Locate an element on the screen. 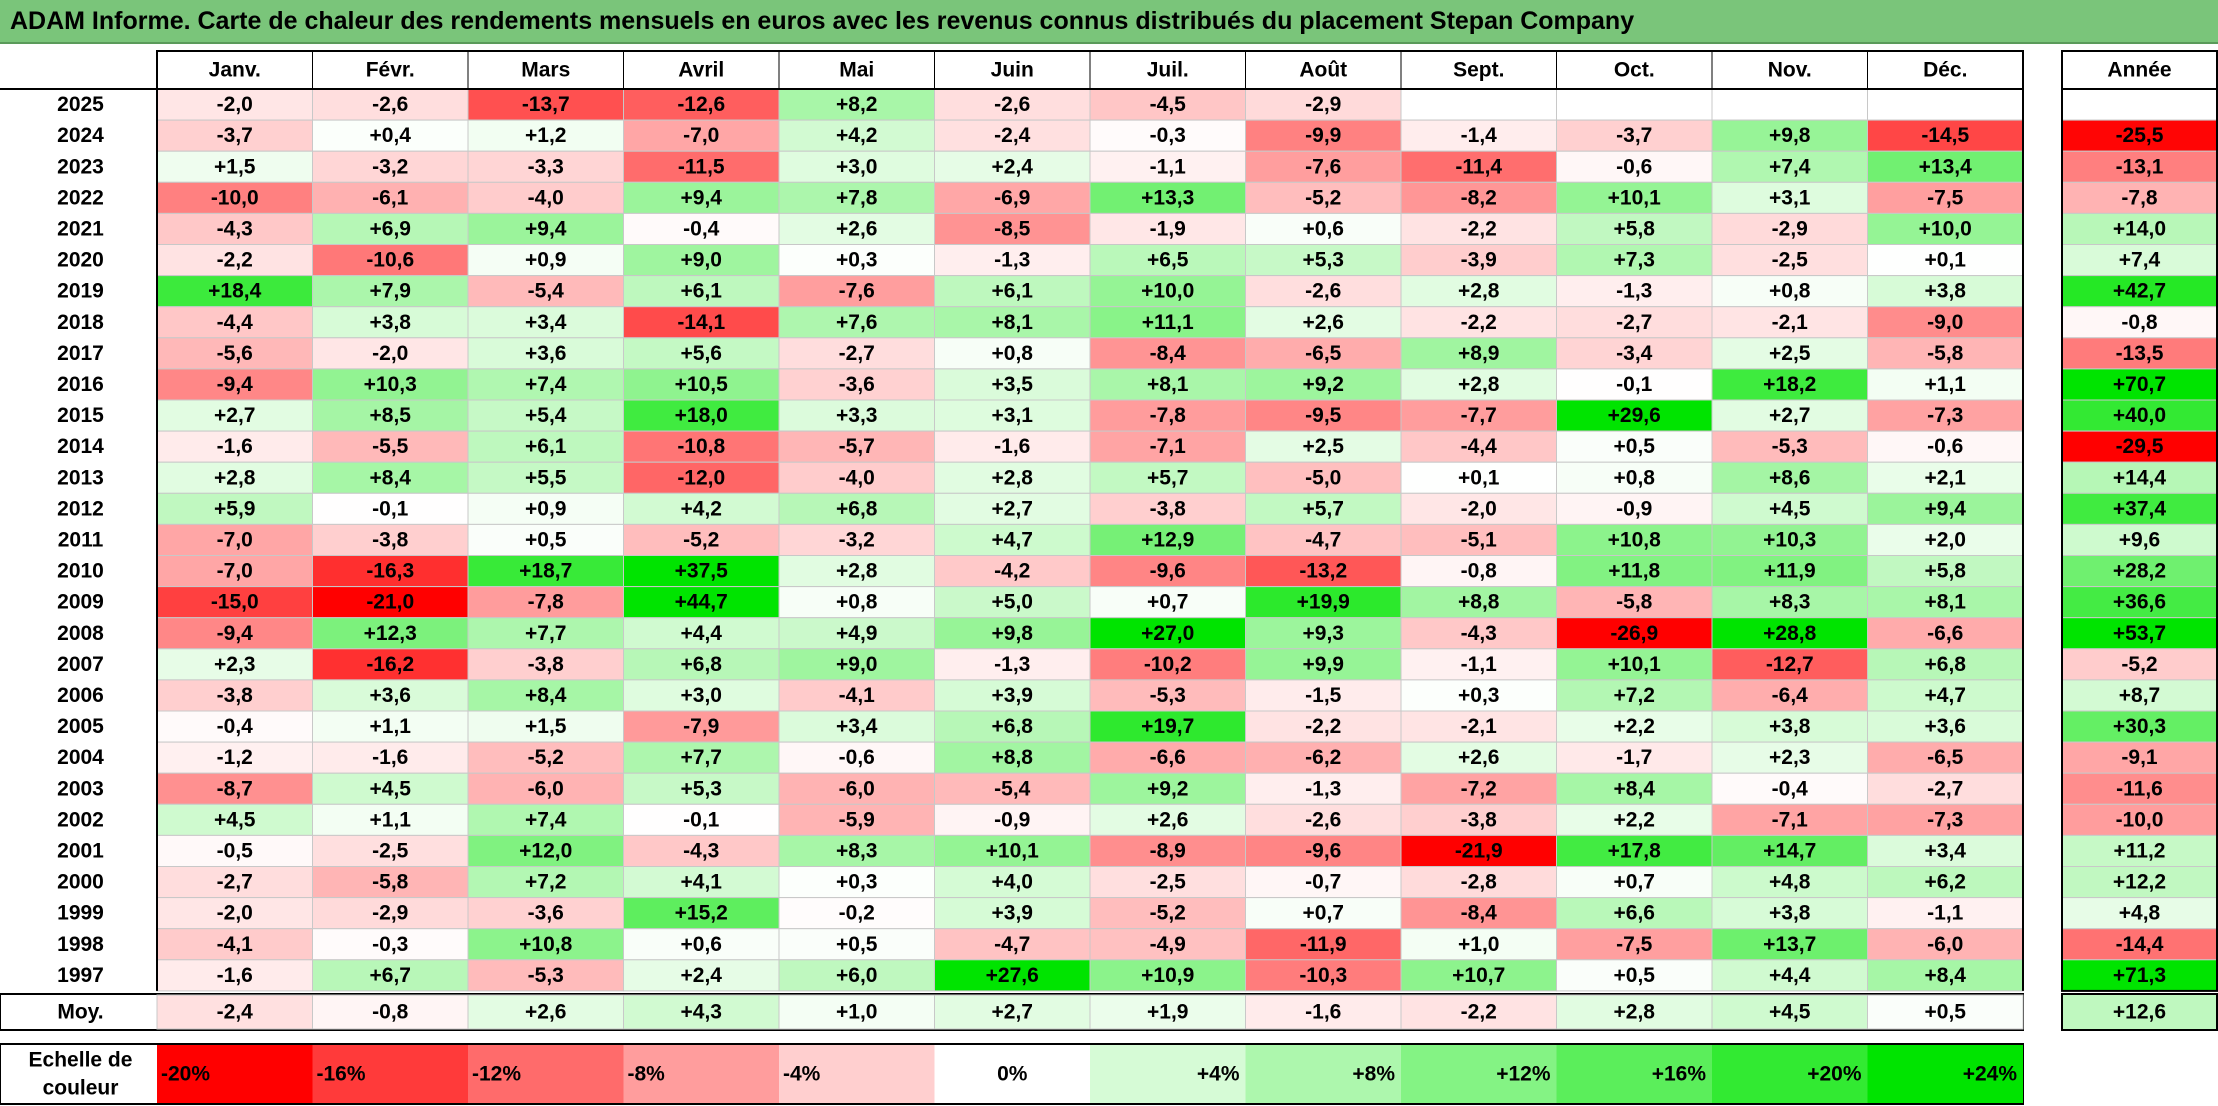  annual-cell-value: +12,2 is located at coordinates (2139, 882).